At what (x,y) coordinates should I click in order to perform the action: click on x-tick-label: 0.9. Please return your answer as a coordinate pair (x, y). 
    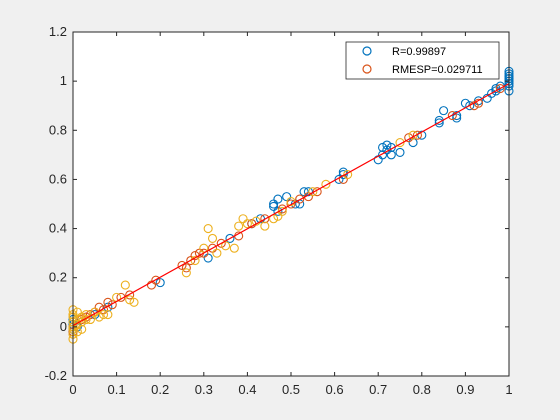
    Looking at the image, I should click on (465, 389).